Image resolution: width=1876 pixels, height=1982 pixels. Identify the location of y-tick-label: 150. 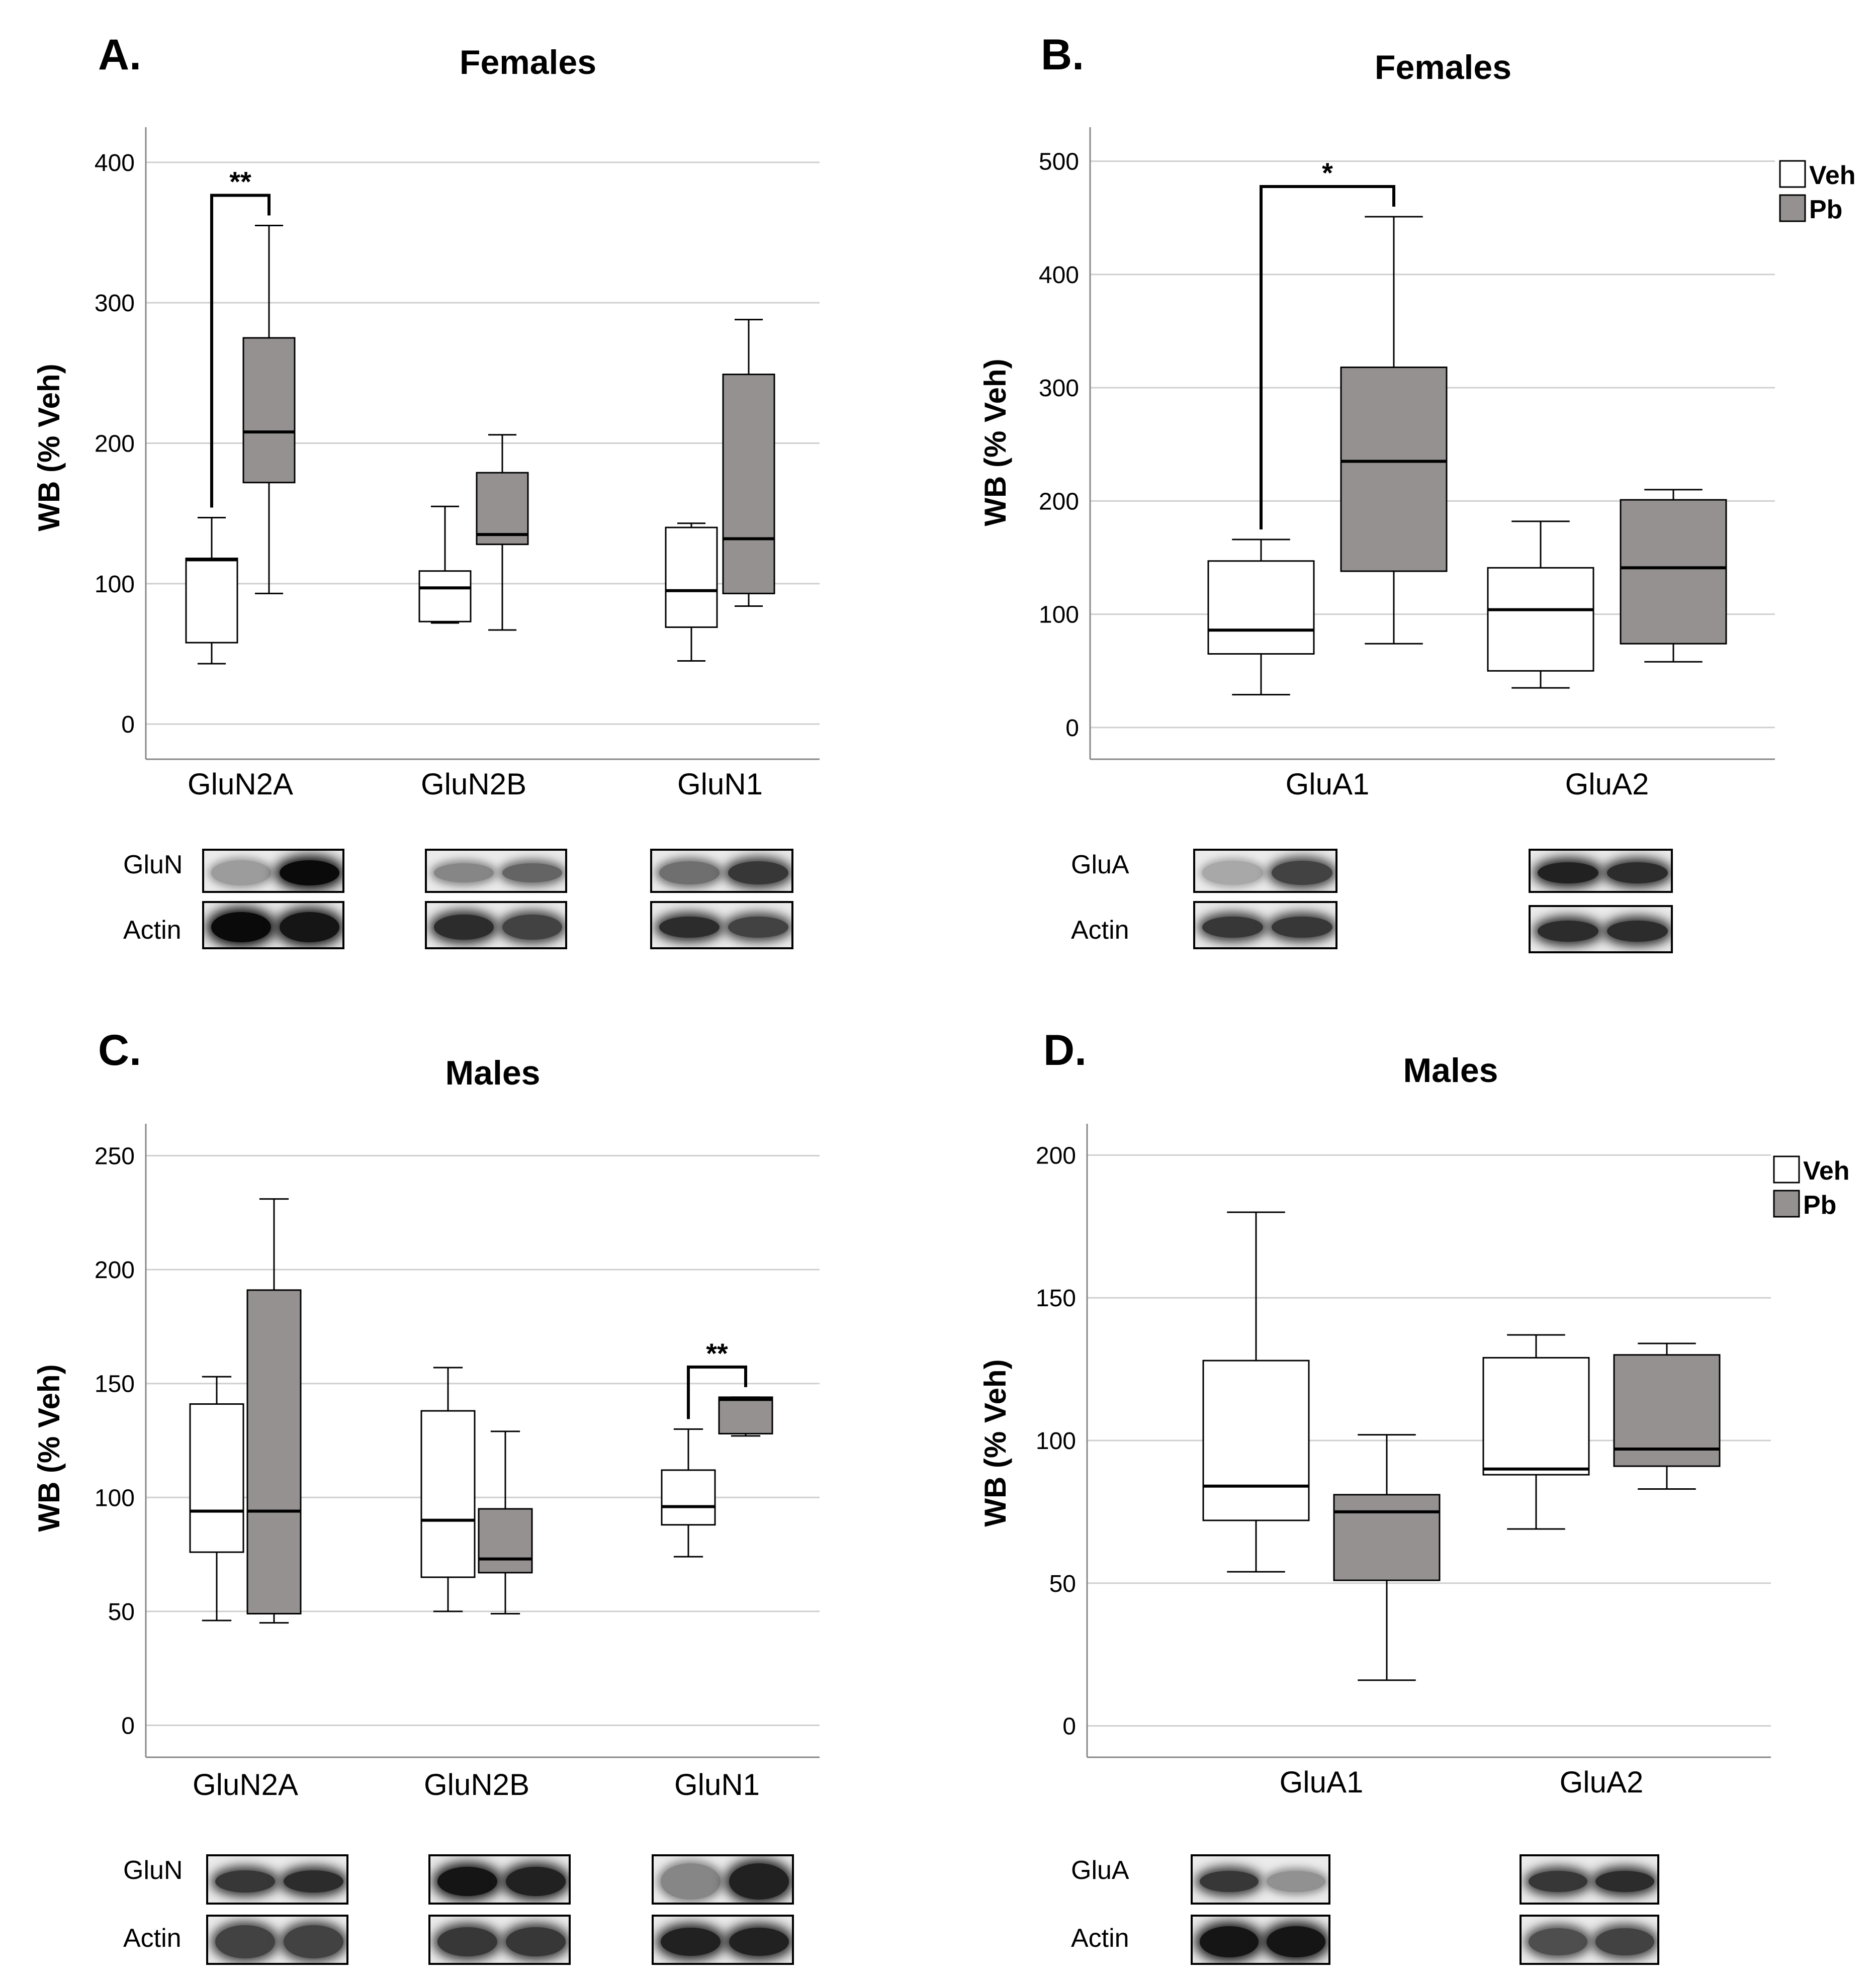
(115, 1384).